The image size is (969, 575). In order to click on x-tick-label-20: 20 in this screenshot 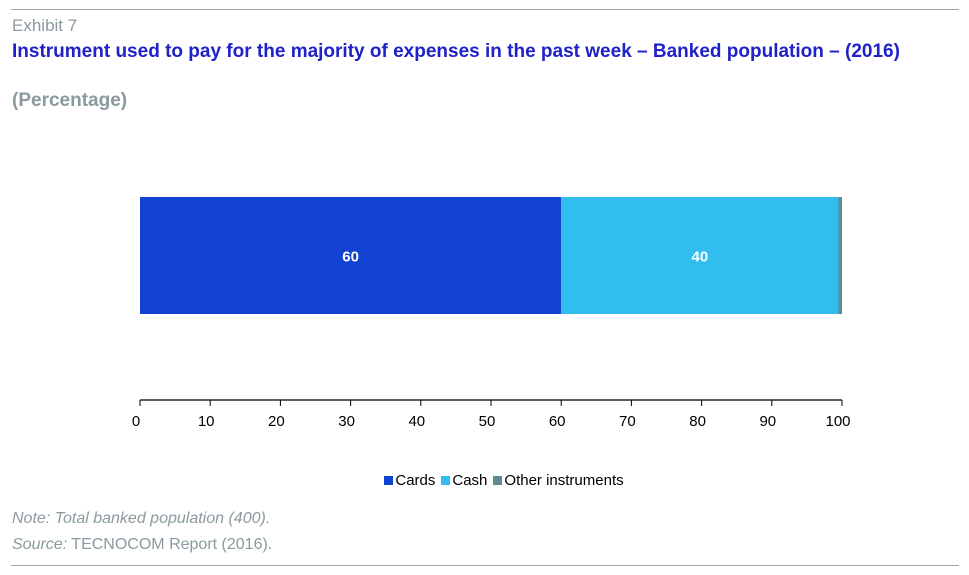, I will do `click(276, 421)`.